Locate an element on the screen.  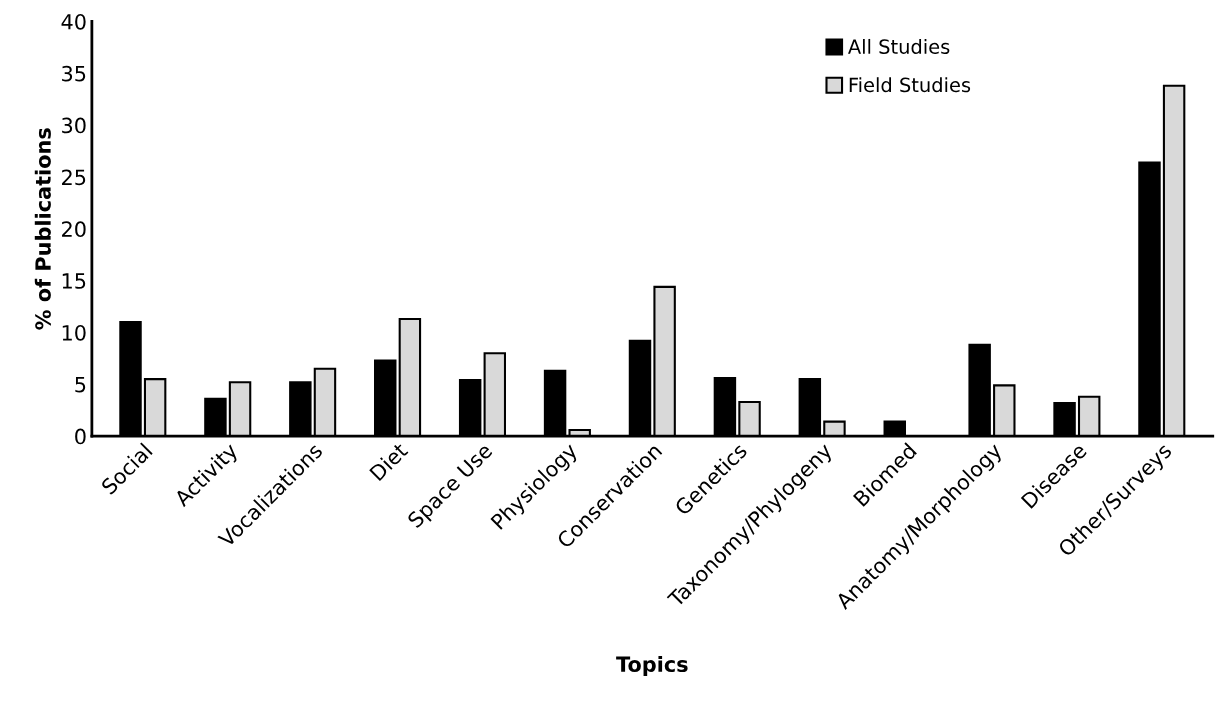
x-axis-title: Topics is located at coordinates (652, 666).